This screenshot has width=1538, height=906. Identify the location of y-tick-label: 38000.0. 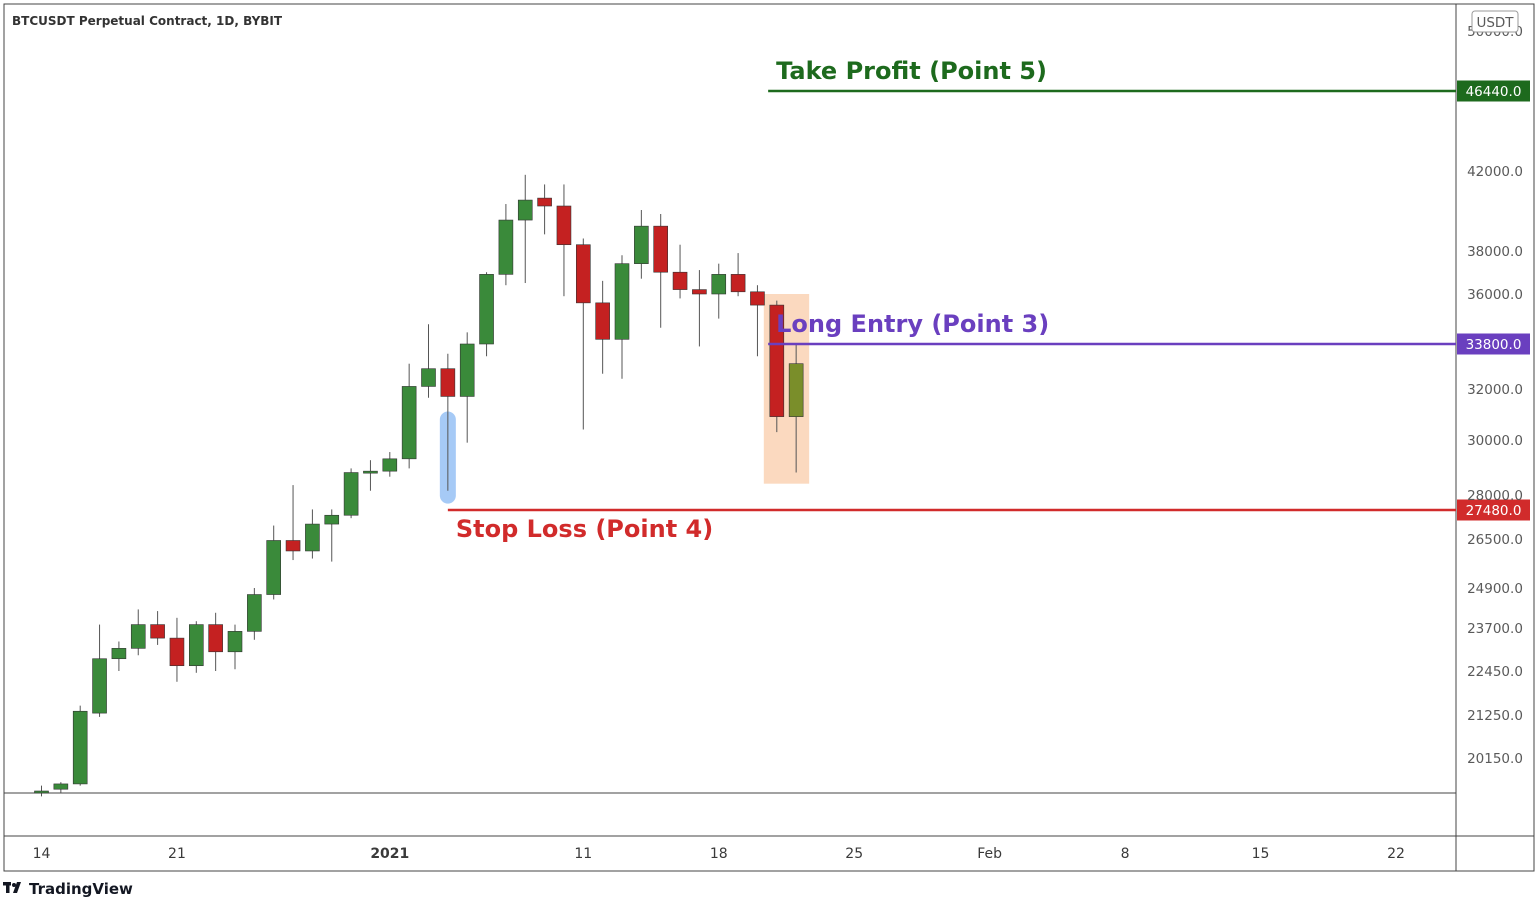
(1495, 252).